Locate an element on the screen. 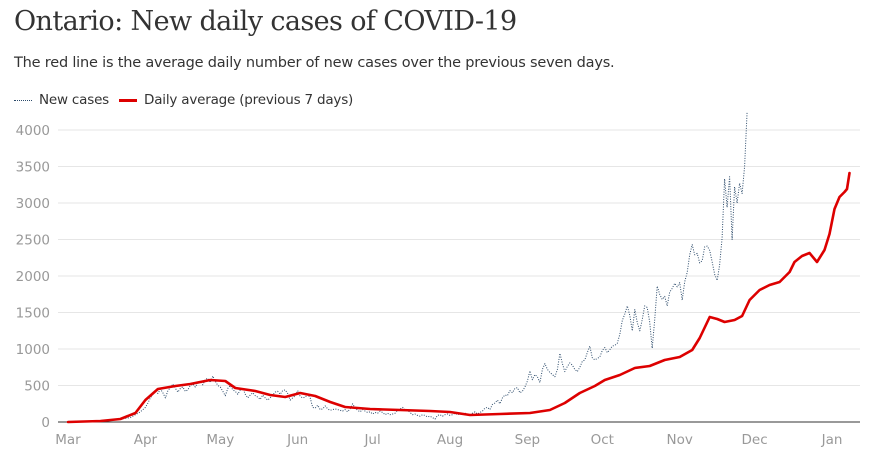 The height and width of the screenshot is (464, 870). x-tick-label: Sep is located at coordinates (527, 440).